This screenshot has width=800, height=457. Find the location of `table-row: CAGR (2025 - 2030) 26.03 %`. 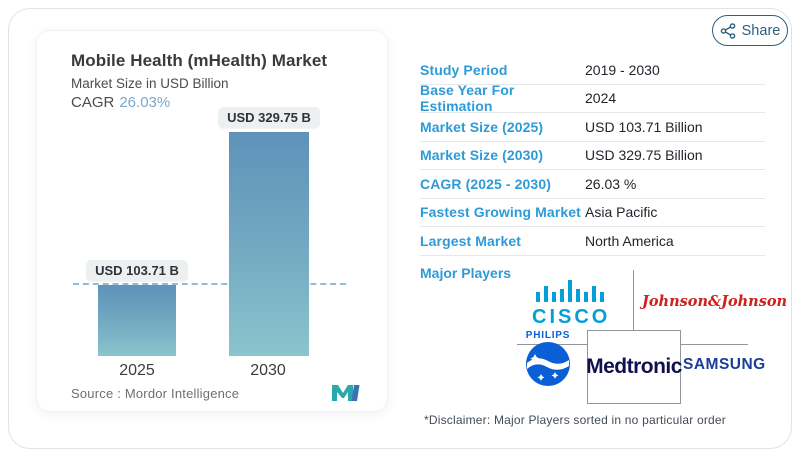

table-row: CAGR (2025 - 2030) 26.03 % is located at coordinates (592, 184).